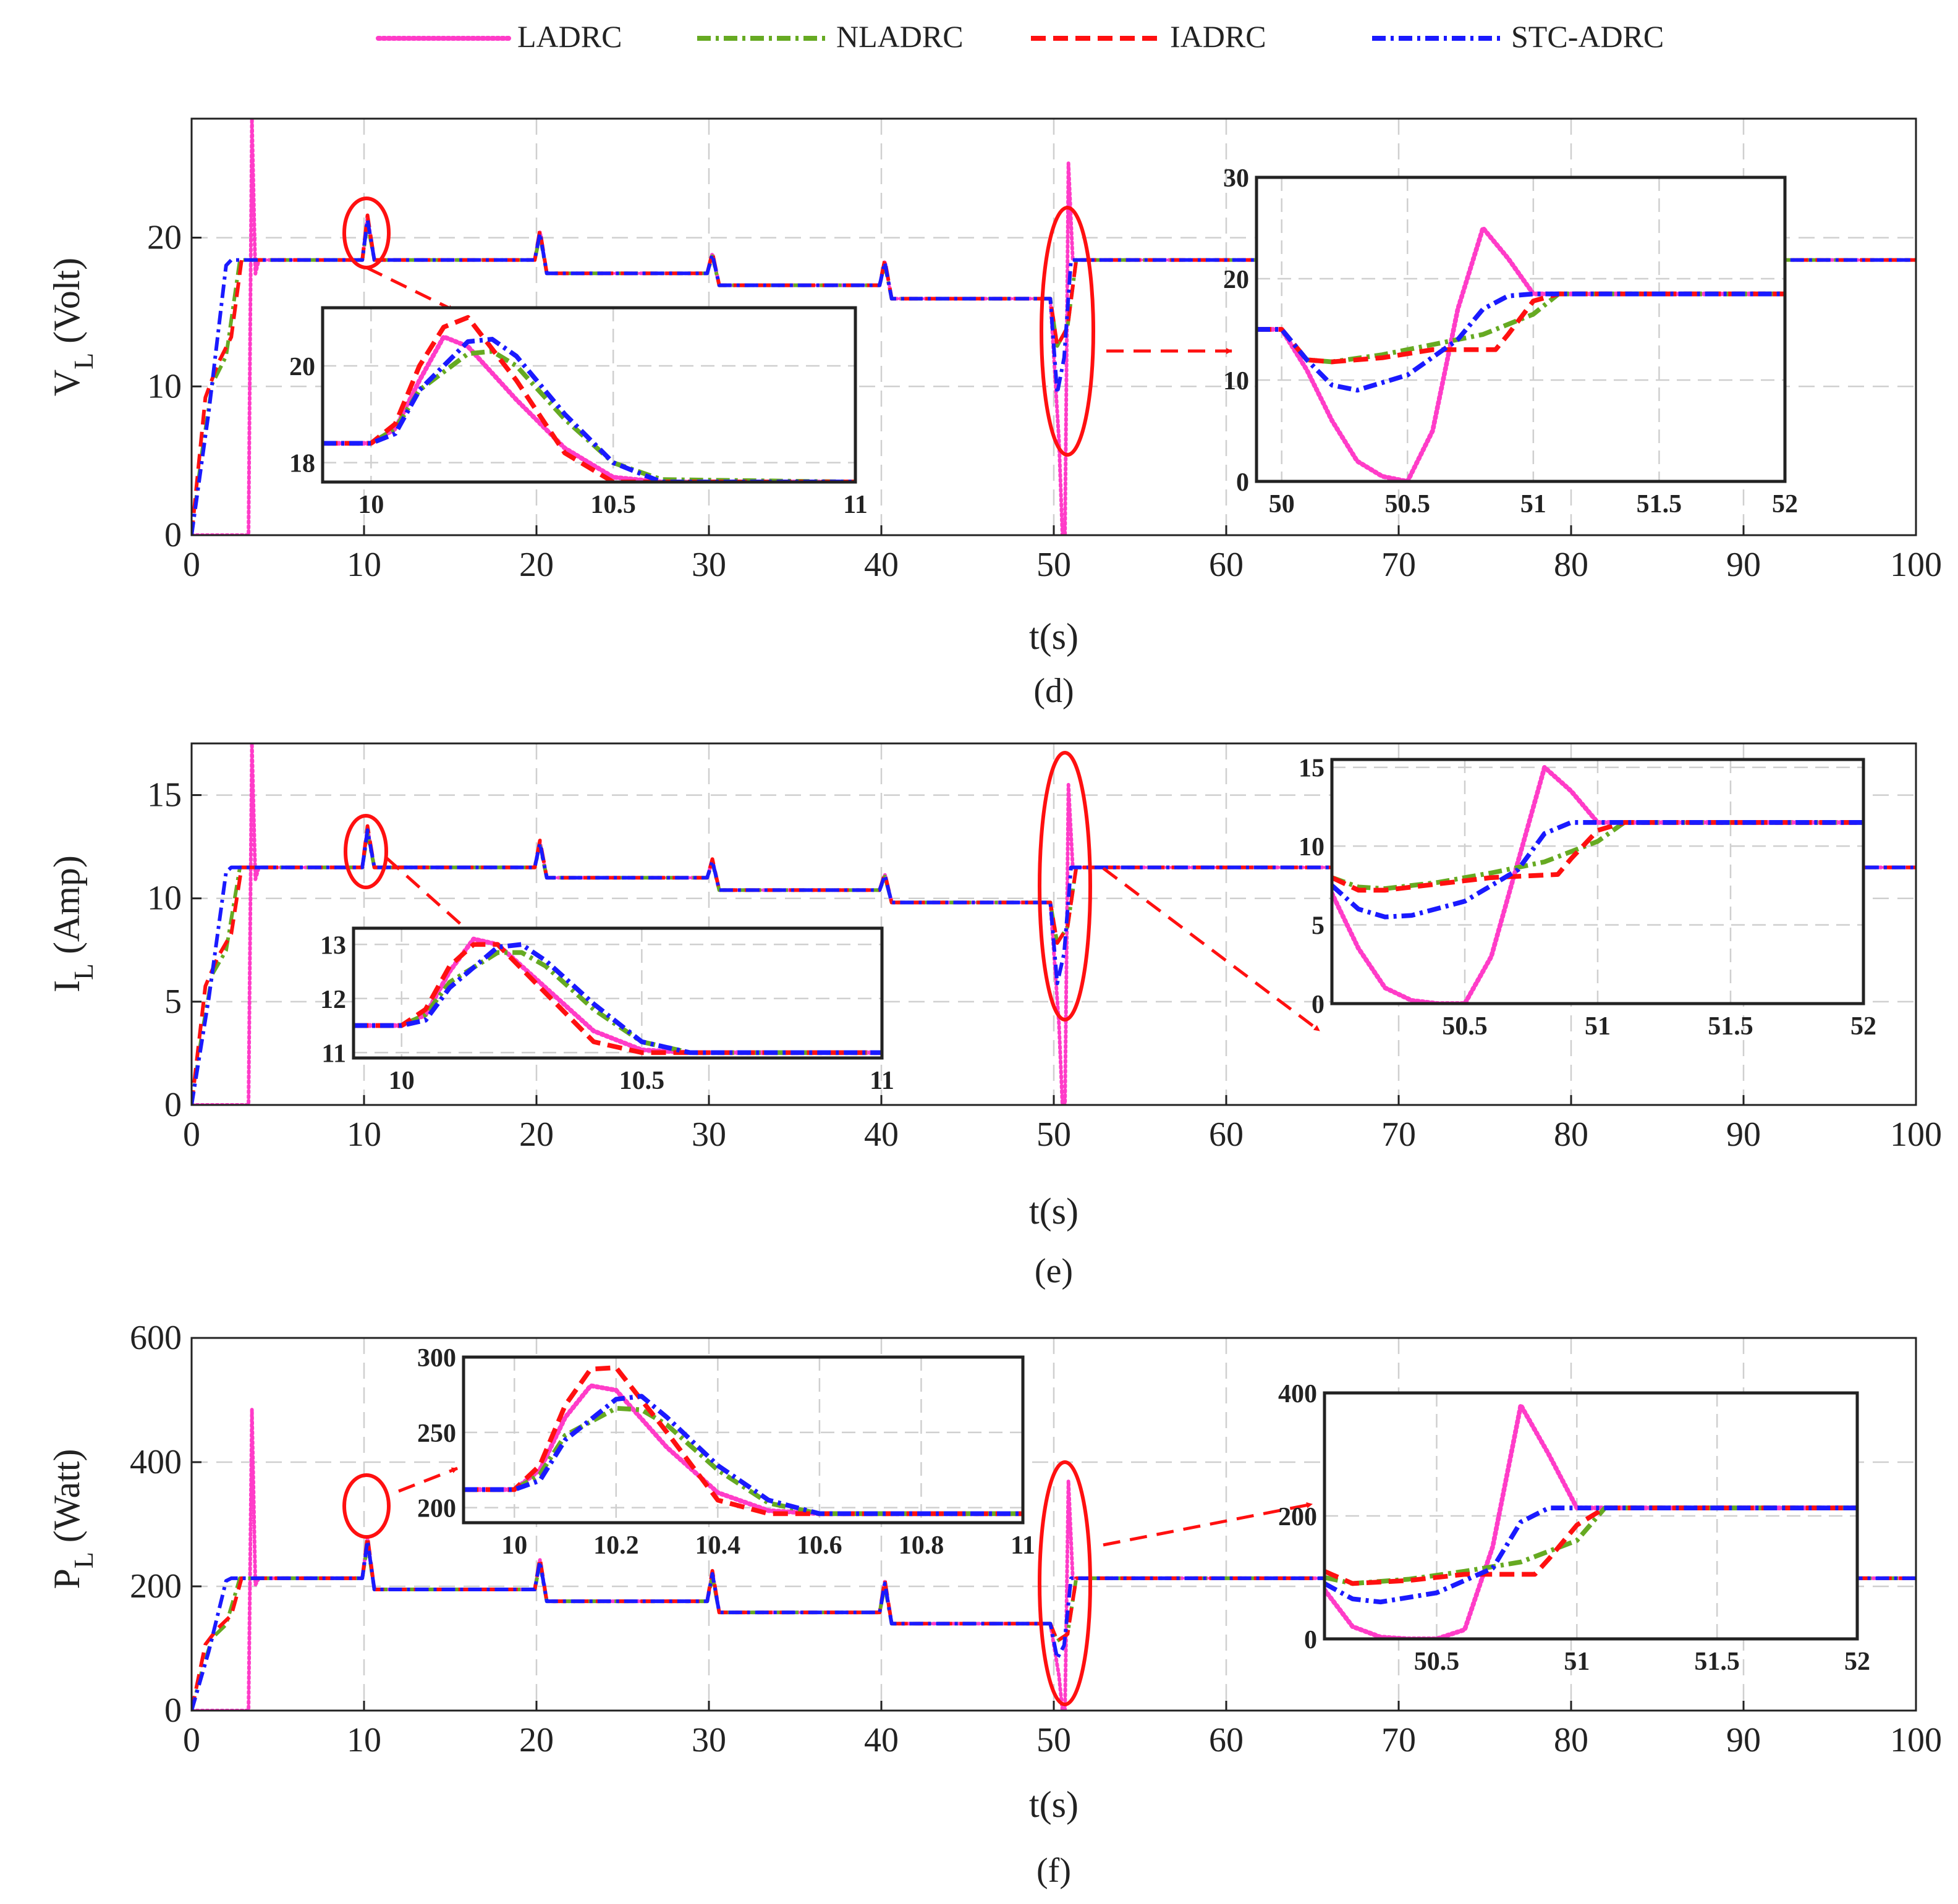 This screenshot has height=1904, width=1958. I want to click on y-tick-label: 0, so click(173, 535).